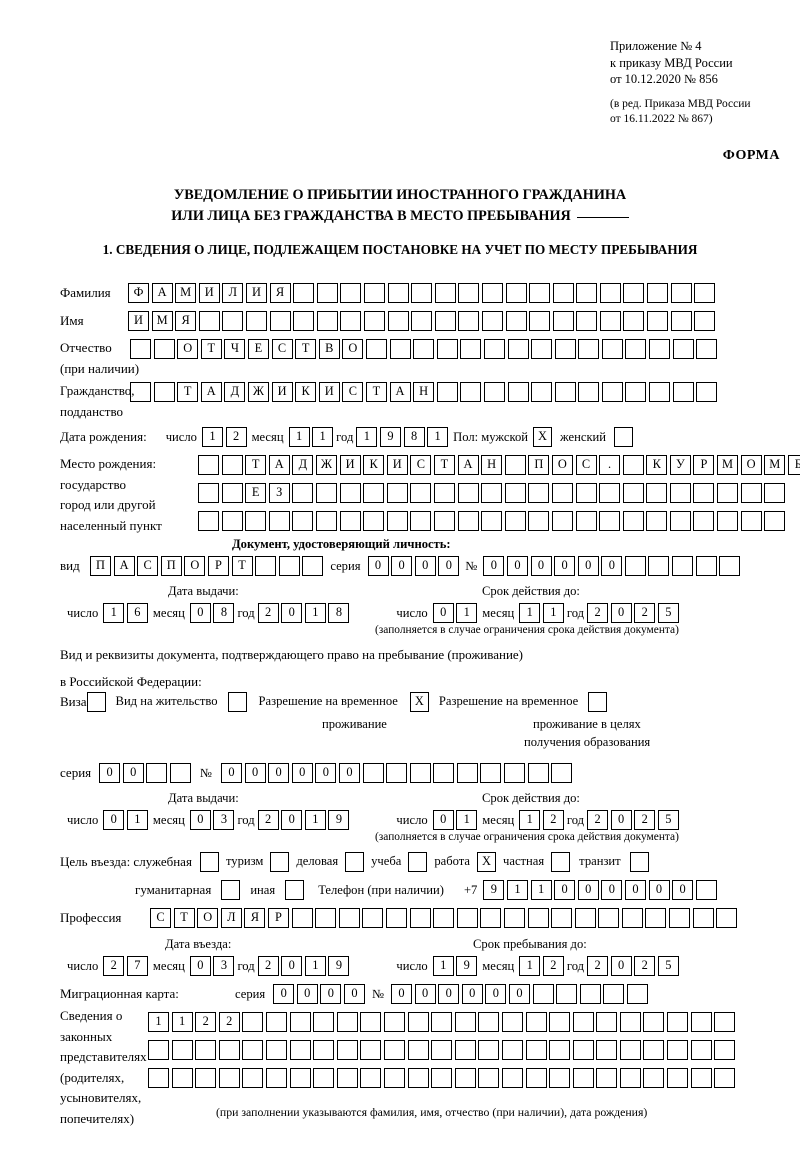  I want to click on birth-year-cell: 9, so click(390, 437).